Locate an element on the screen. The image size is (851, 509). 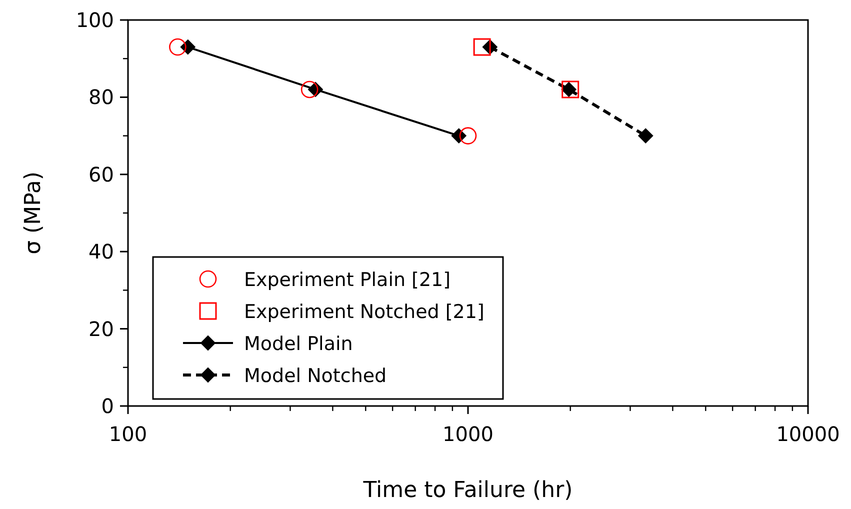
x-tick-label: 100 is located at coordinates (128, 434).